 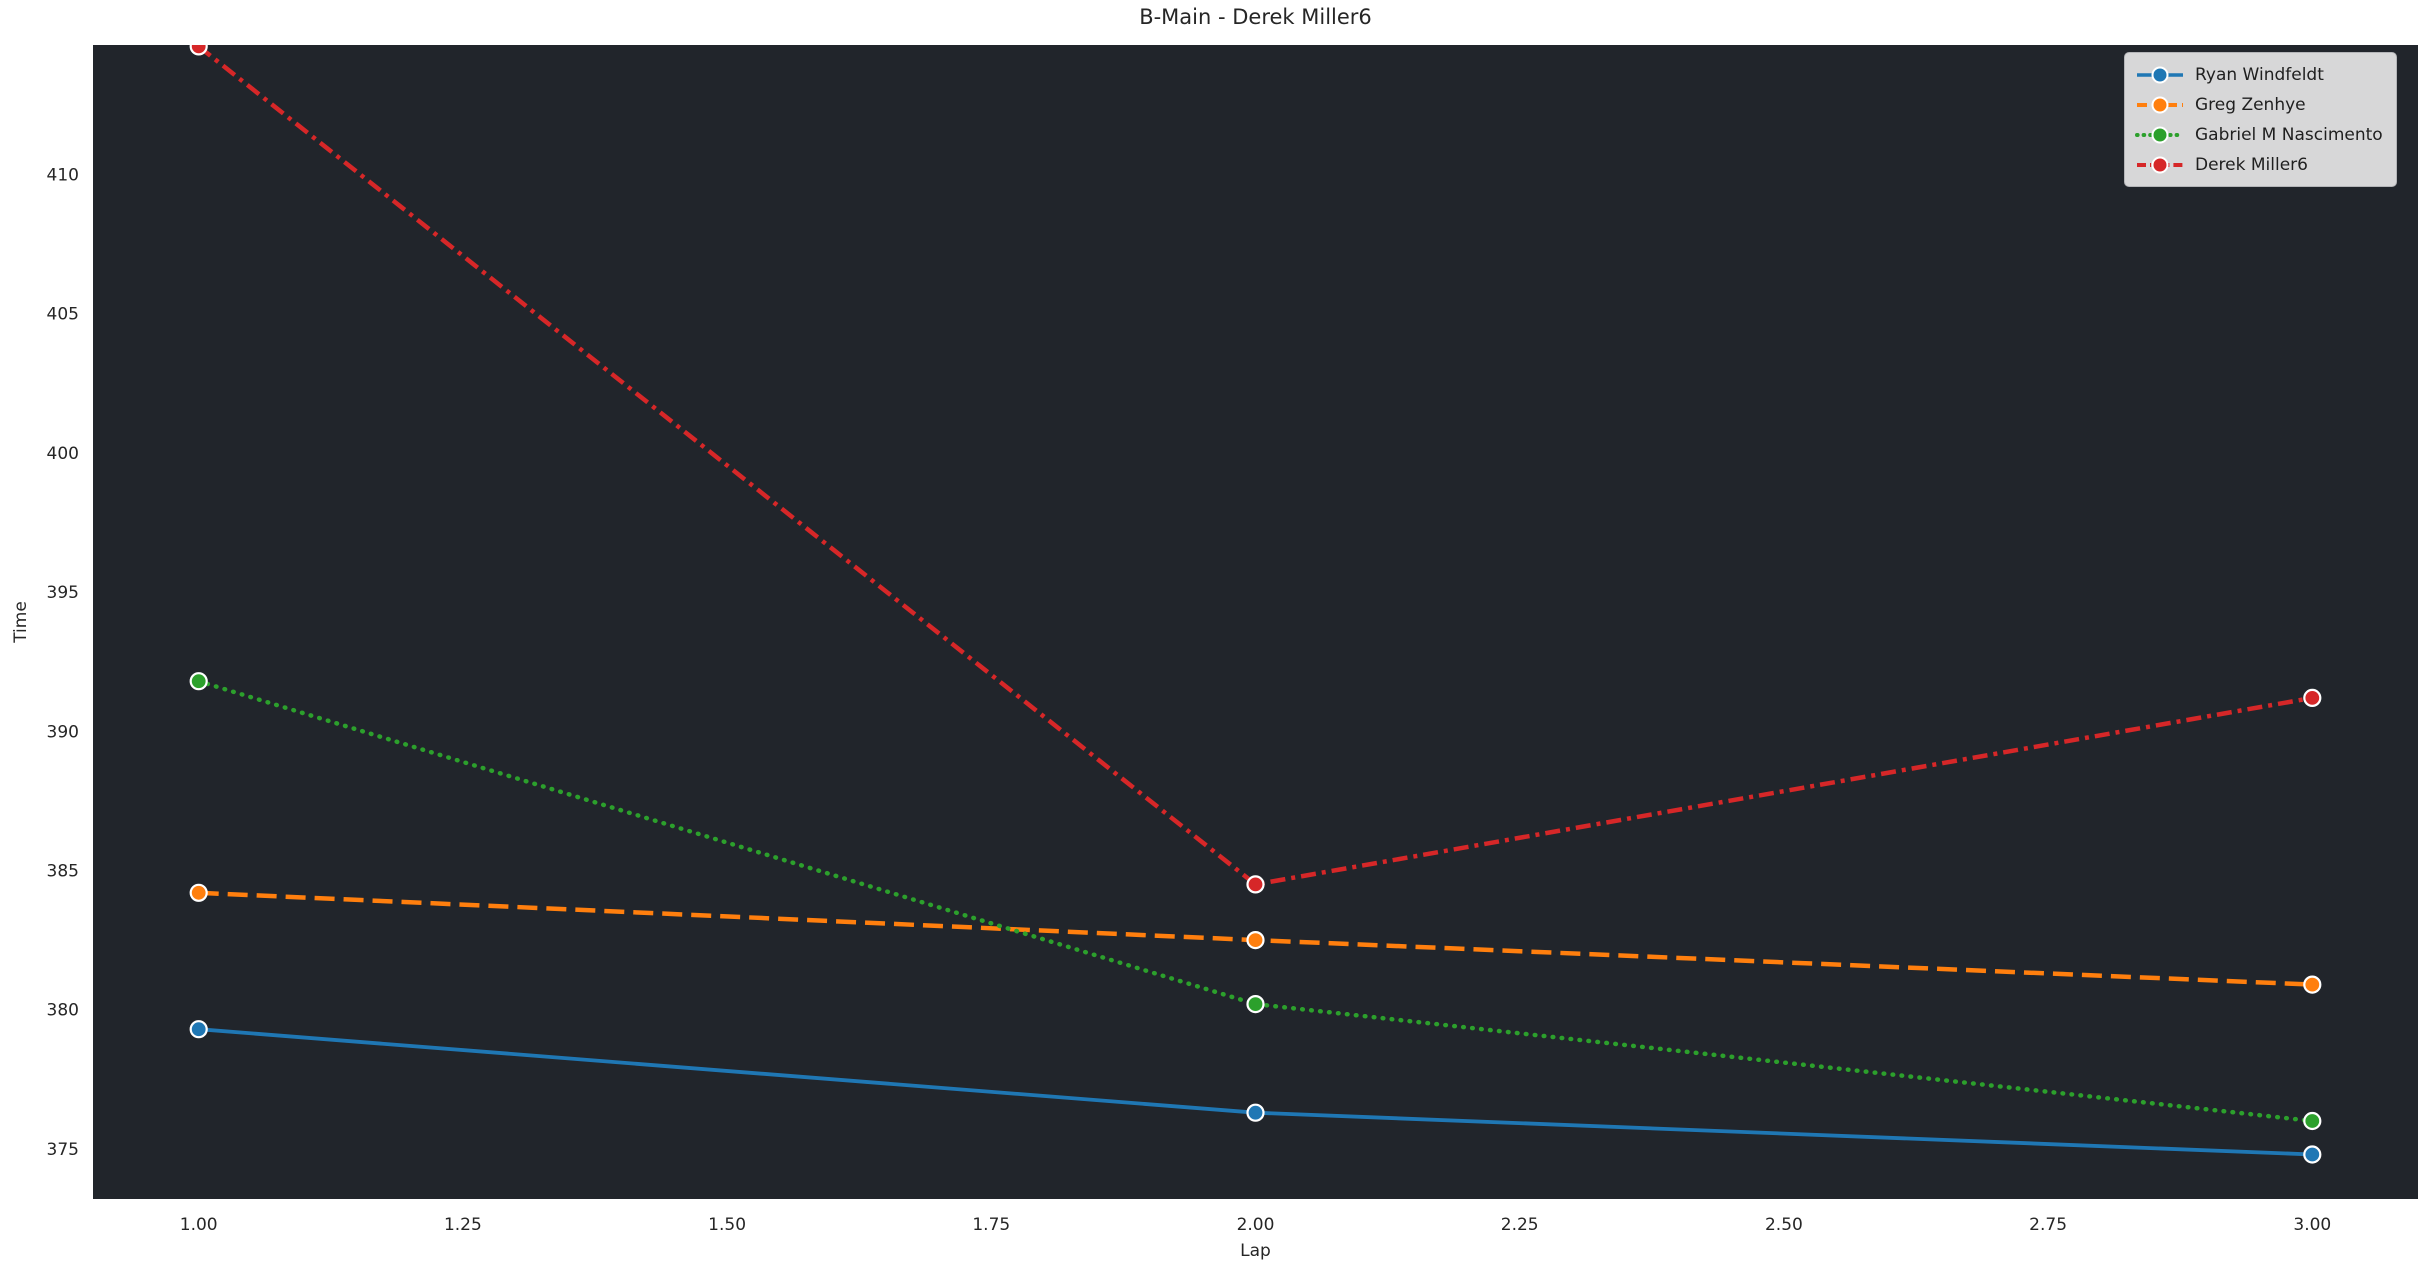 I want to click on x-tick-label: 2.00, so click(x=1256, y=1225).